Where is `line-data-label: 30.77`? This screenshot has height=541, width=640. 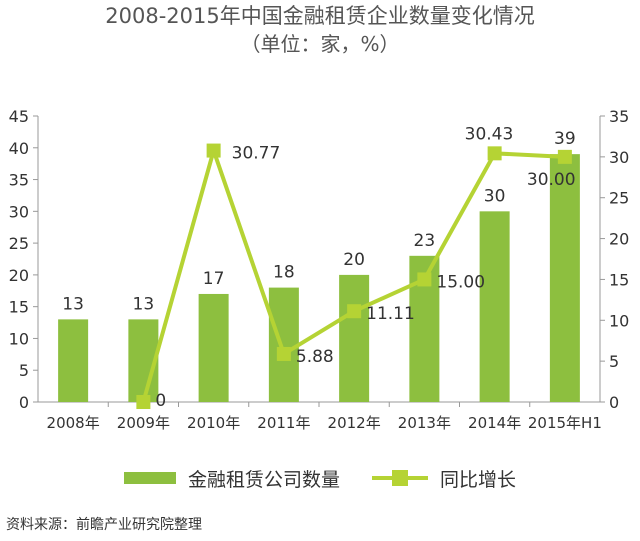
line-data-label: 30.77 is located at coordinates (256, 154).